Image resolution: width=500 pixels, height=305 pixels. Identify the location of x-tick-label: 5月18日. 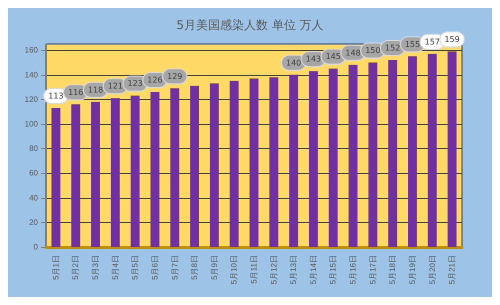
(393, 269).